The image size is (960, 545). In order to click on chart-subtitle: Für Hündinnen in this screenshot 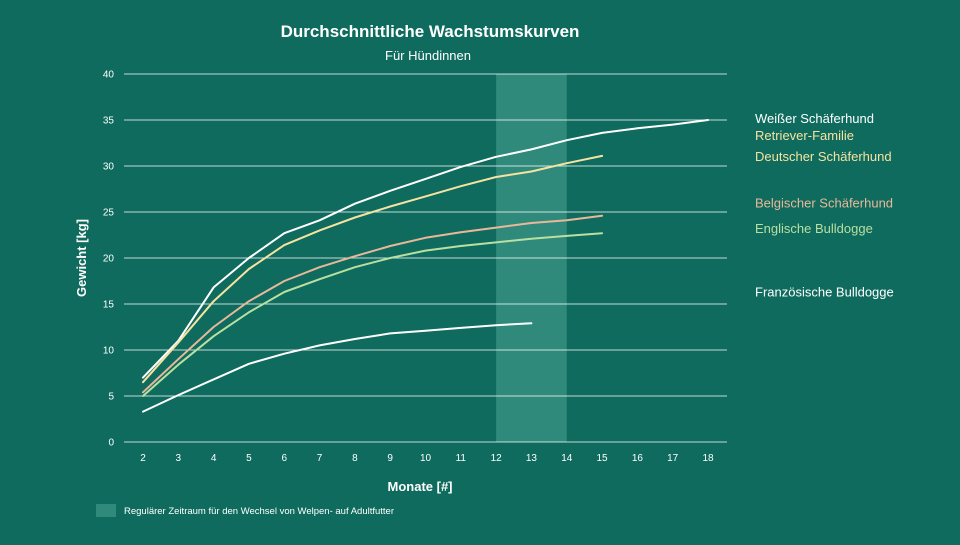, I will do `click(428, 55)`.